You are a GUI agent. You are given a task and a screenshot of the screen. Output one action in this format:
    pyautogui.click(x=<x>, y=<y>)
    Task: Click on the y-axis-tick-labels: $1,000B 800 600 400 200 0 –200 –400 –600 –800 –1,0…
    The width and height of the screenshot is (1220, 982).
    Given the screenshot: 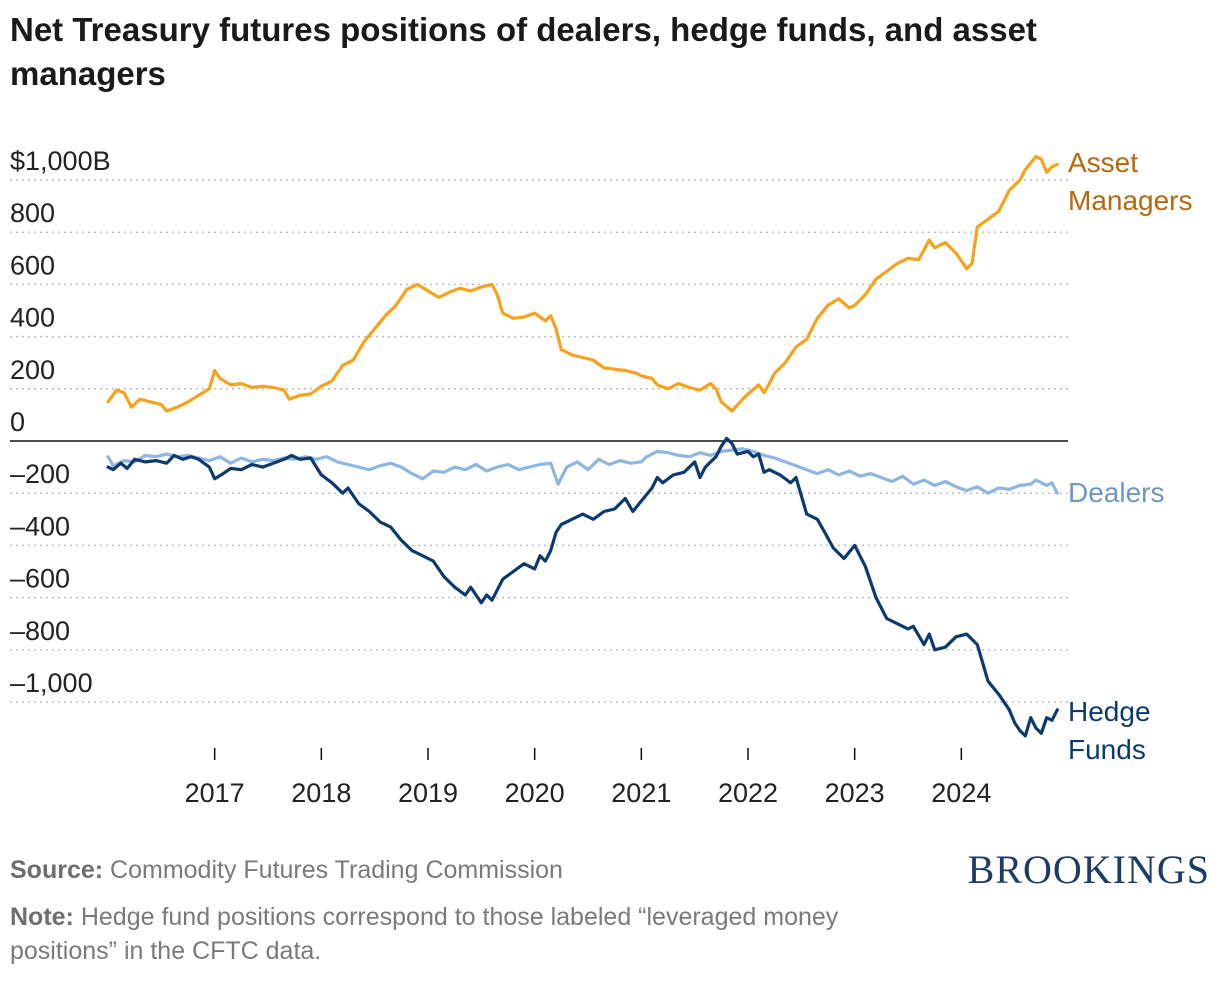 What is the action you would take?
    pyautogui.click(x=60, y=422)
    